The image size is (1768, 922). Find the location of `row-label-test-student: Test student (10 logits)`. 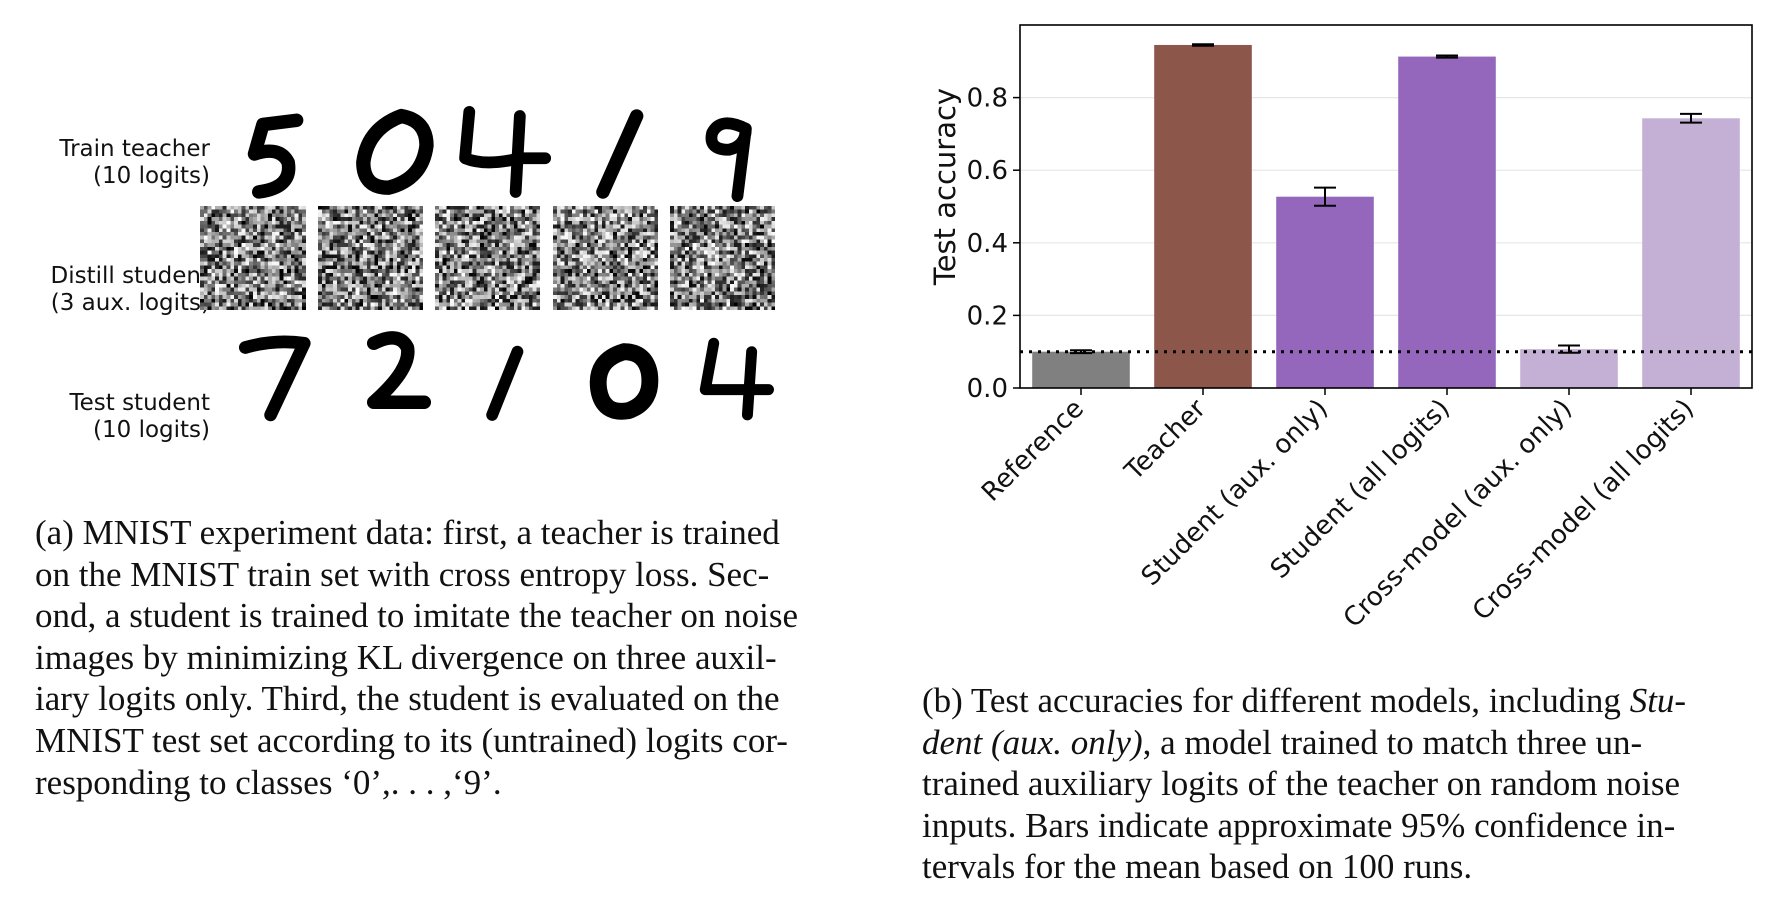

row-label-test-student: Test student (10 logits) is located at coordinates (139, 417).